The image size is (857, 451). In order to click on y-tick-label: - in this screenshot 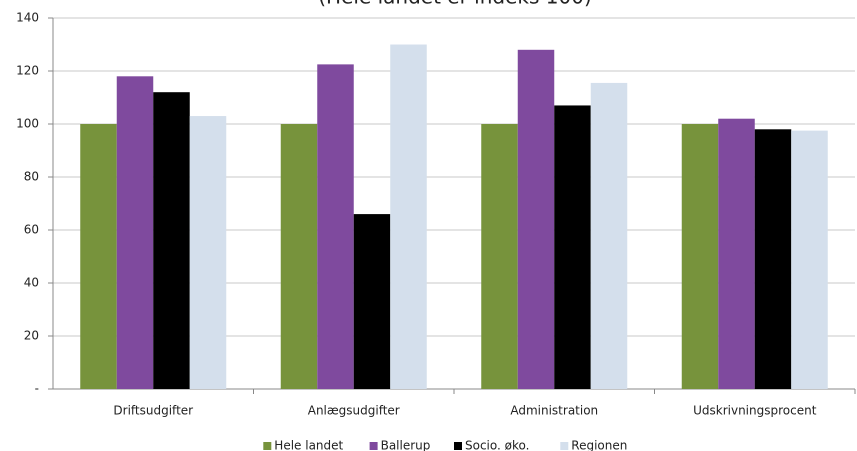, I will do `click(37, 389)`.